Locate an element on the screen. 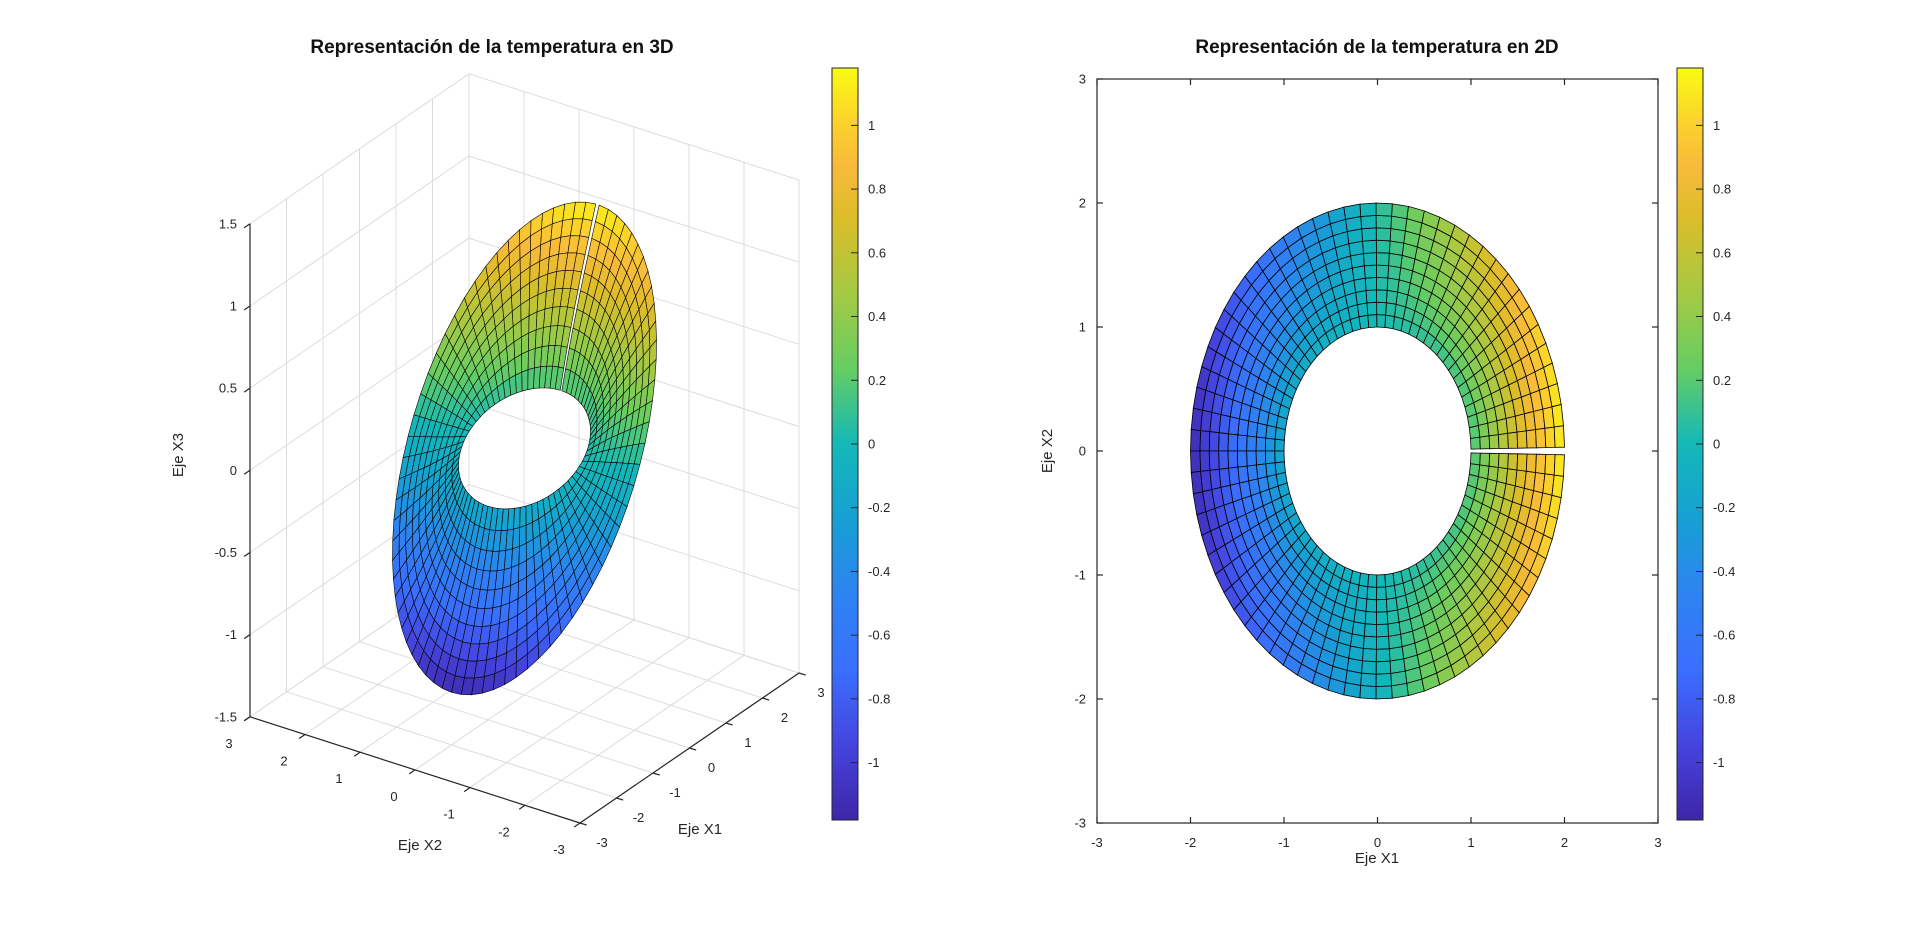 The width and height of the screenshot is (1920, 926). plot2d-ylabel: Eje X2 is located at coordinates (1047, 451).